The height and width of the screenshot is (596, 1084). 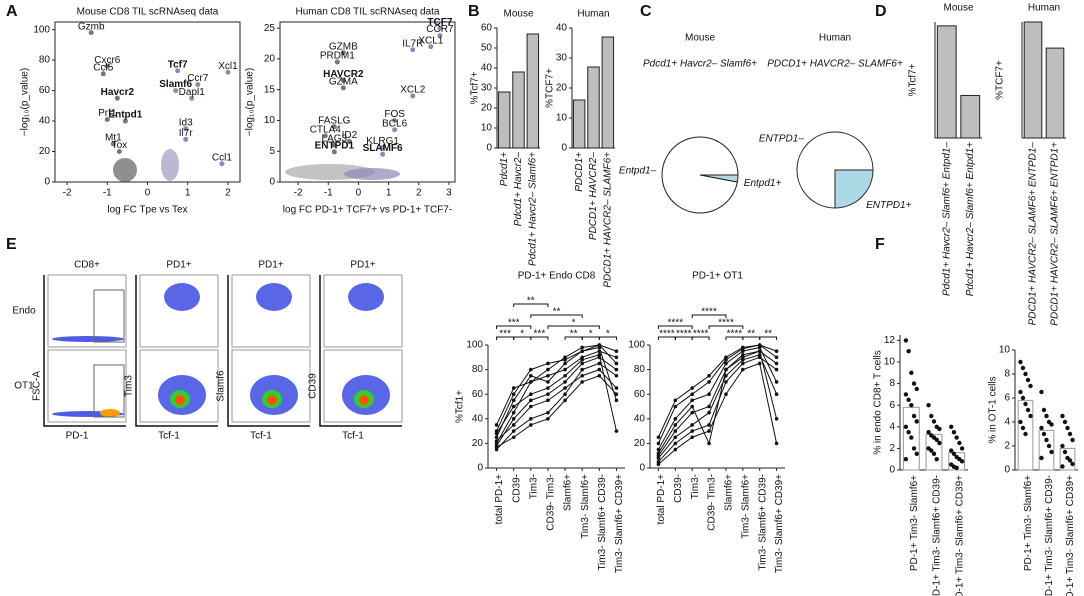 I want to click on x-tick-label: -1, so click(x=107, y=193).